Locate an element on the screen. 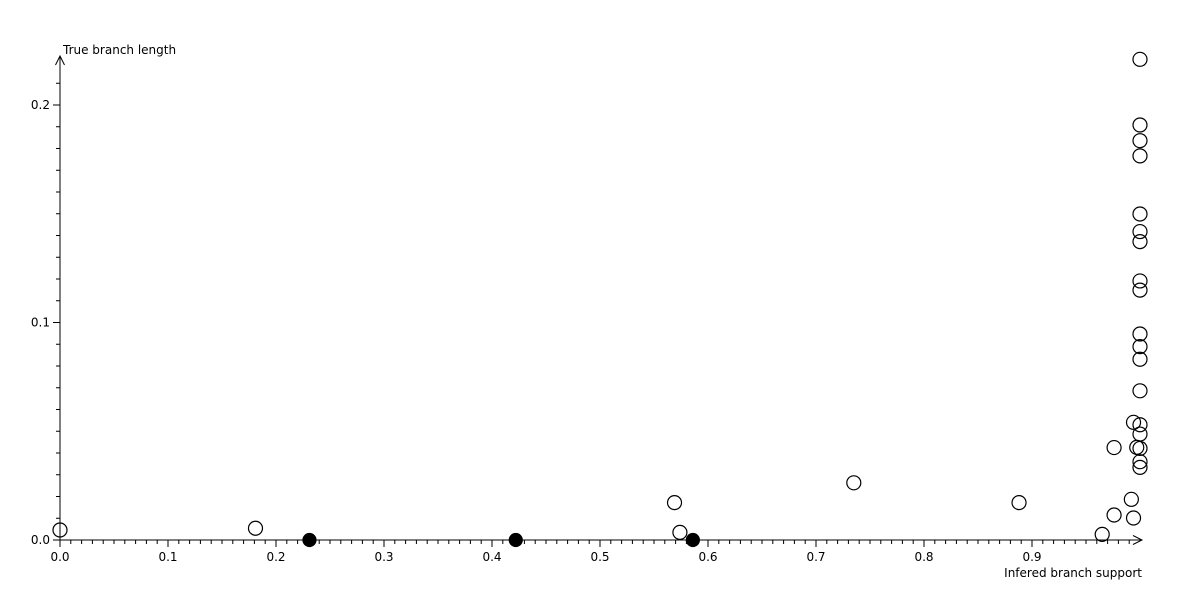 This screenshot has height=600, width=1200. x-tick-label: 0.2 is located at coordinates (275, 557).